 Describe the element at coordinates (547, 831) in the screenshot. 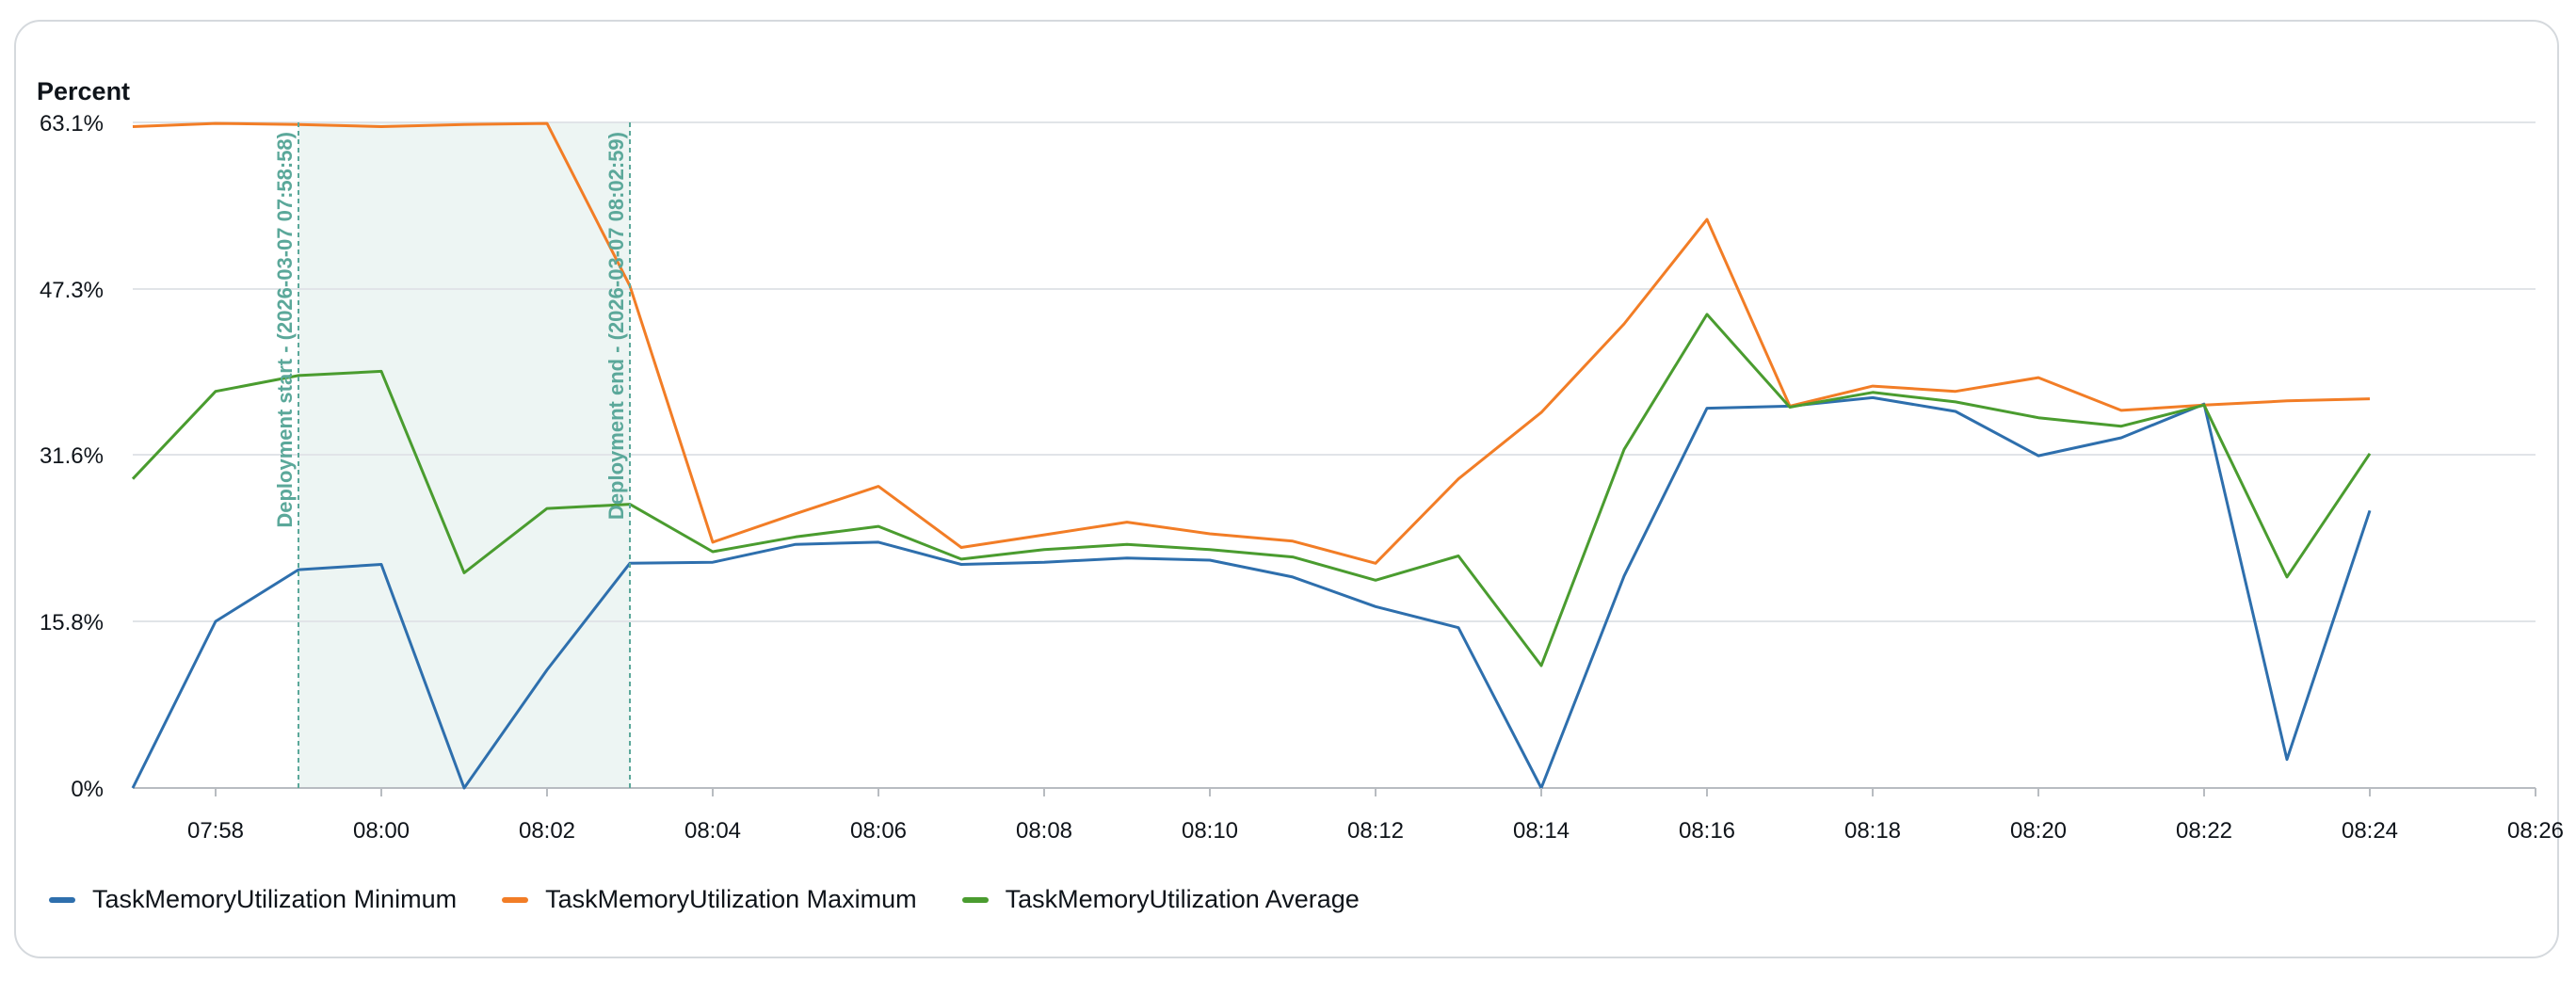

I see `x-tick-label: 08:02` at that location.